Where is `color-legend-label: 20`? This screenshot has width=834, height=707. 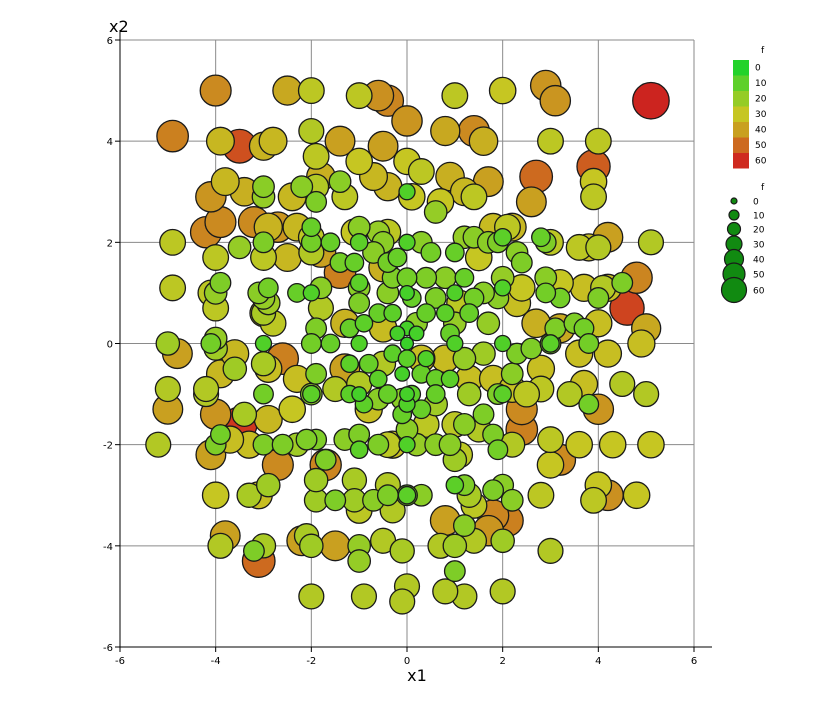 color-legend-label: 20 is located at coordinates (761, 100).